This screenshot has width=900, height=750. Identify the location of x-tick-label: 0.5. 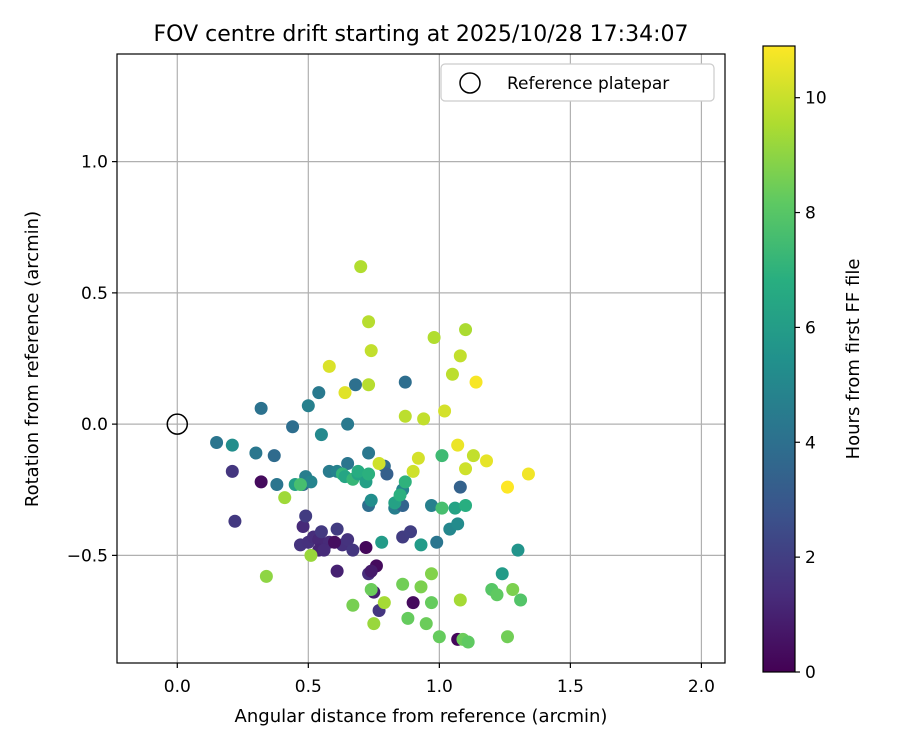
(308, 687).